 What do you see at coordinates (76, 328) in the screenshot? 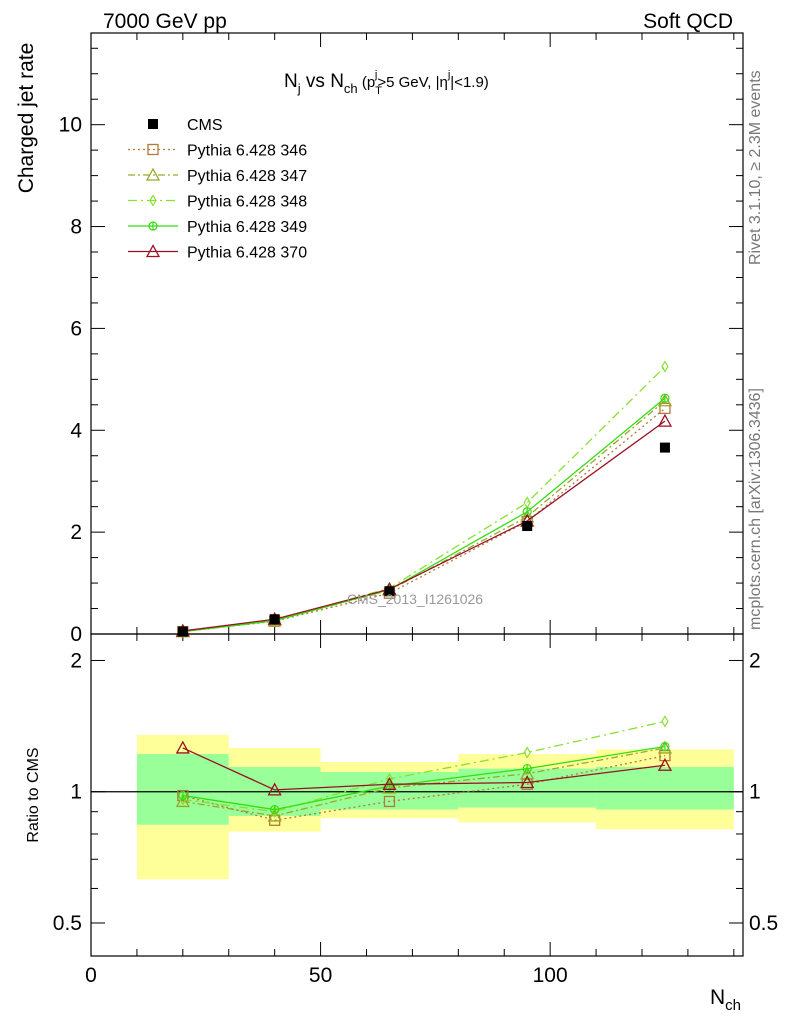
I see `y-tick-label: 6` at bounding box center [76, 328].